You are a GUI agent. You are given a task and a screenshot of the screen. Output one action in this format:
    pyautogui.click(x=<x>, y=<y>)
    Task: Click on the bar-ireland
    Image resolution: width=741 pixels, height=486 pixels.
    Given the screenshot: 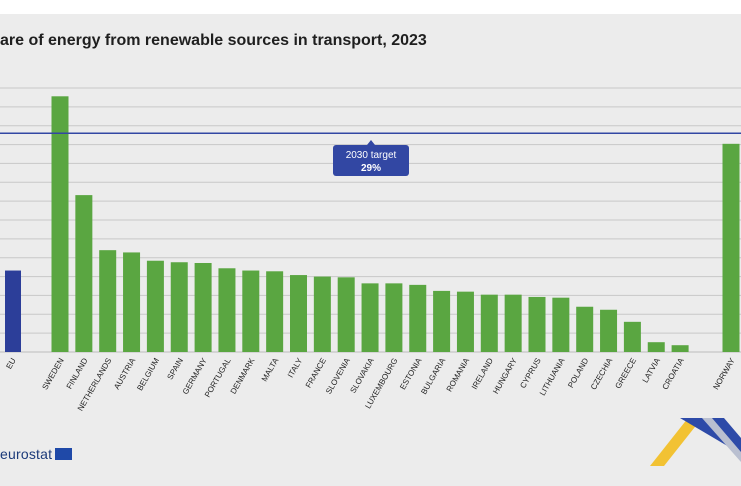 What is the action you would take?
    pyautogui.click(x=489, y=323)
    